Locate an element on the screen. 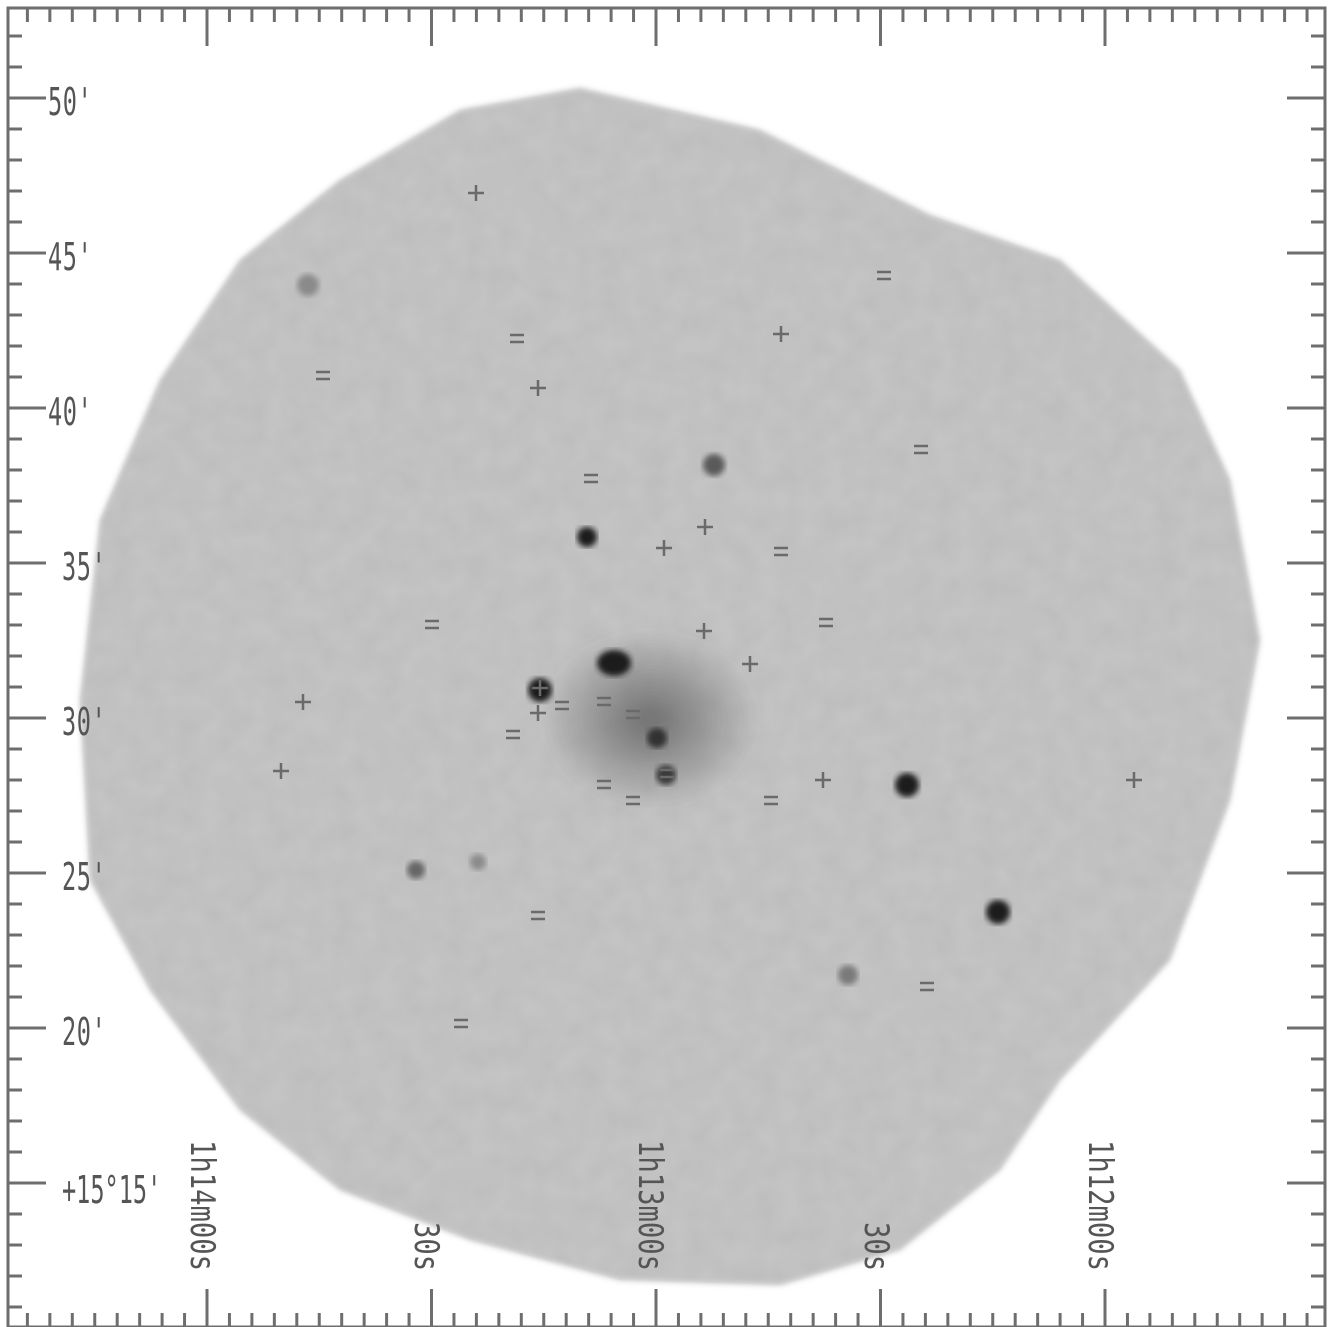 This screenshot has height=1327, width=1335. dec-label: 20' is located at coordinates (84, 1032).